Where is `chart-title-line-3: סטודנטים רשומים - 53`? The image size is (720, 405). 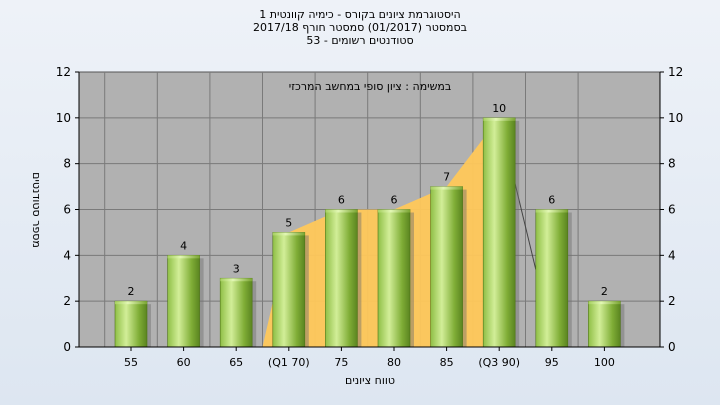 chart-title-line-3: סטודנטים רשומים - 53 is located at coordinates (360, 40).